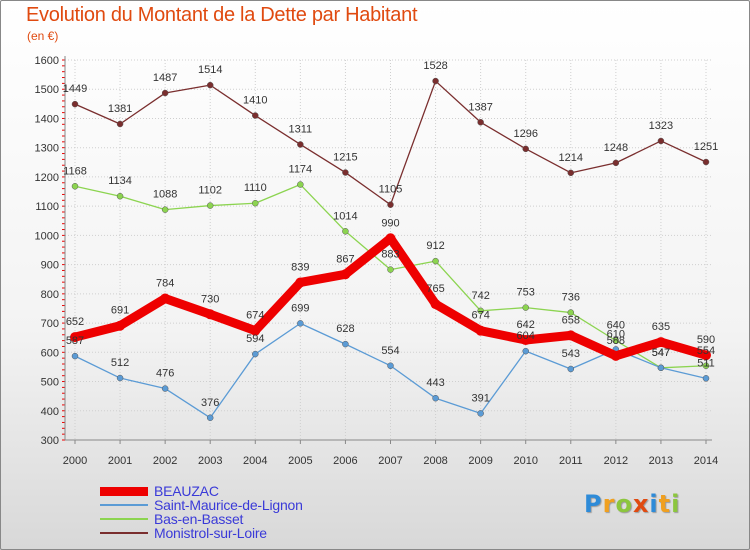  I want to click on data-label: 511, so click(706, 363).